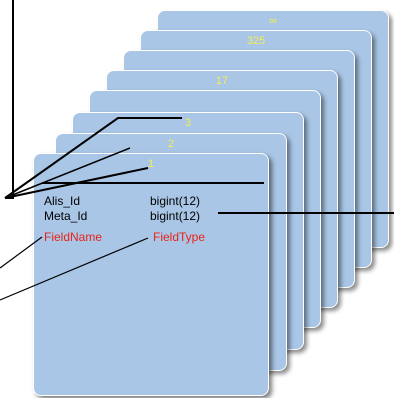 The width and height of the screenshot is (394, 398). Describe the element at coordinates (171, 144) in the screenshot. I see `card-label: 2` at that location.